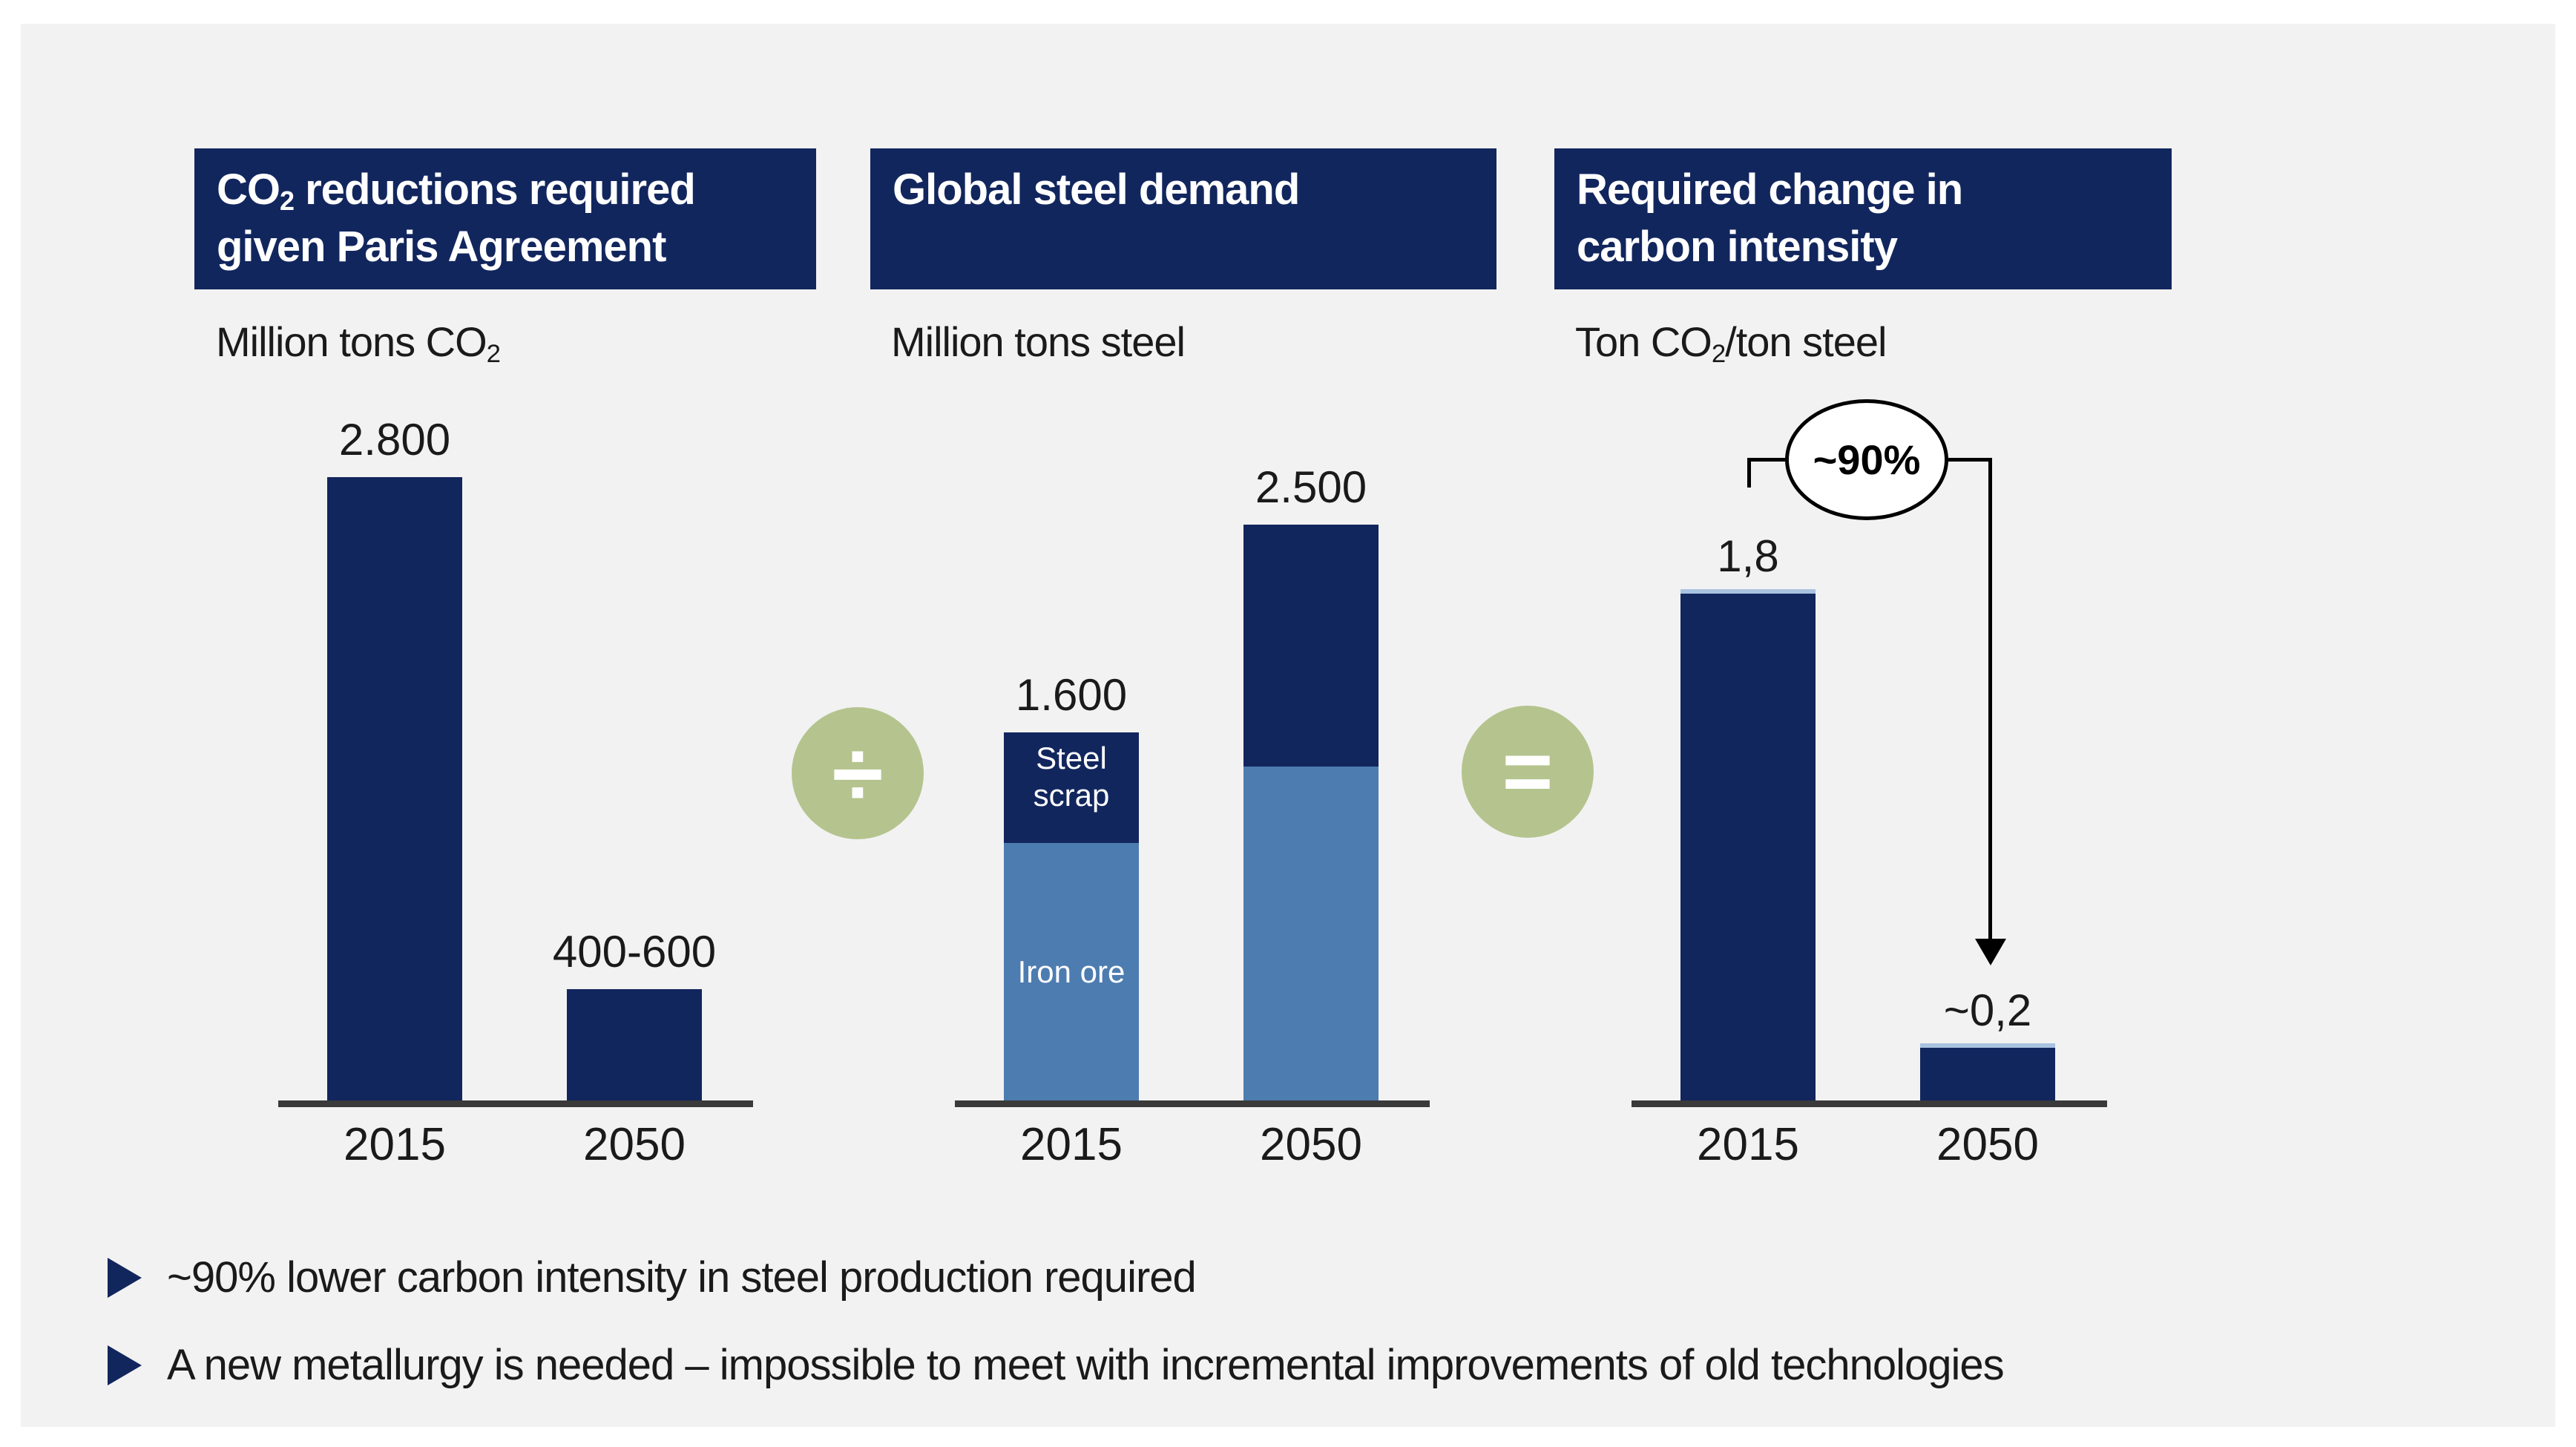 This screenshot has width=2576, height=1447. I want to click on bar-2015-co2: 2.800, so click(395, 757).